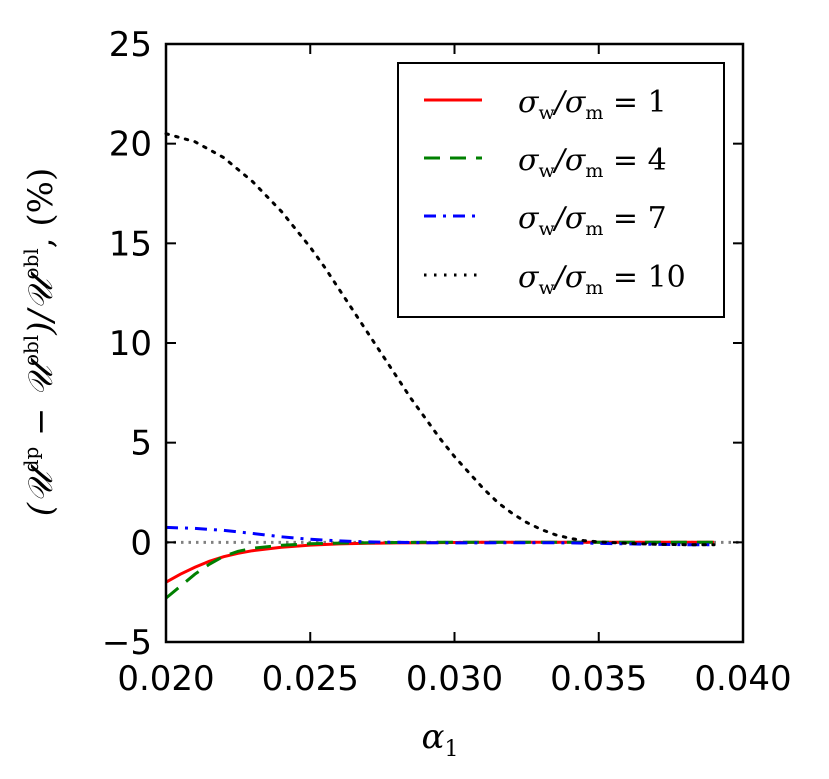 This screenshot has width=829, height=779. I want to click on y-tick-label: 15, so click(130, 244).